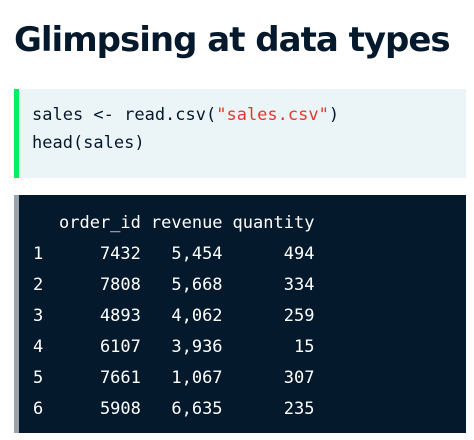 The image size is (474, 440). I want to click on cell-quantity: 334, so click(299, 284).